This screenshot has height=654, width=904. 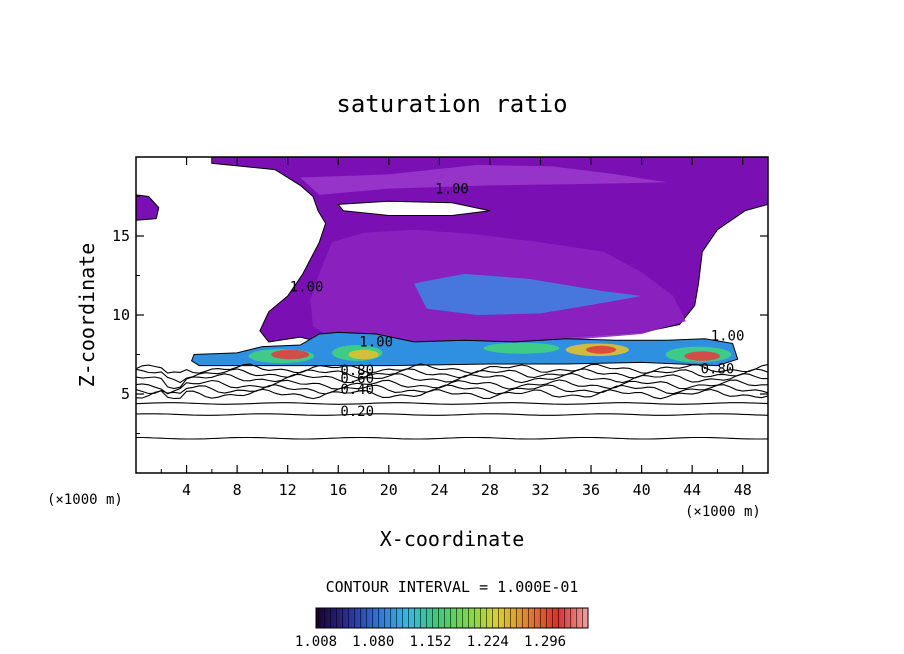 What do you see at coordinates (389, 490) in the screenshot?
I see `x-tick-label-20: 20` at bounding box center [389, 490].